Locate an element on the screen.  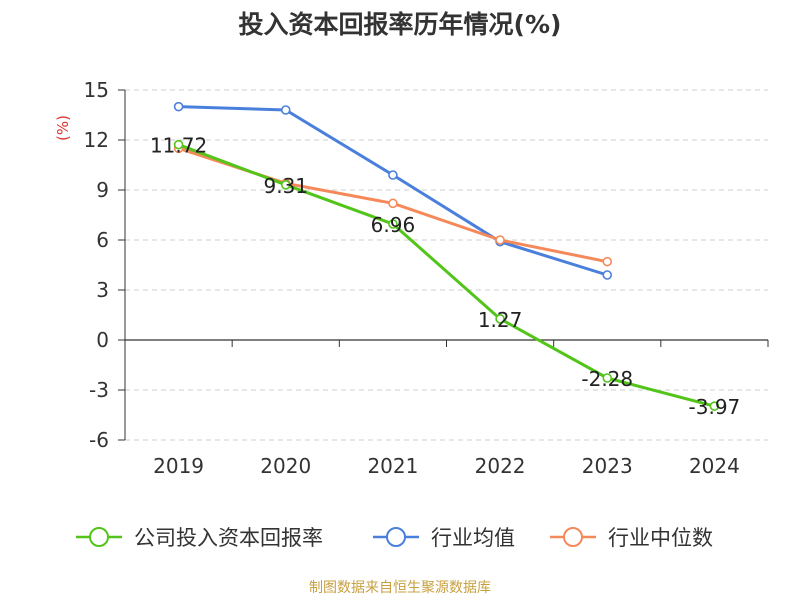
legend-label: 行业均值 is located at coordinates (473, 538).